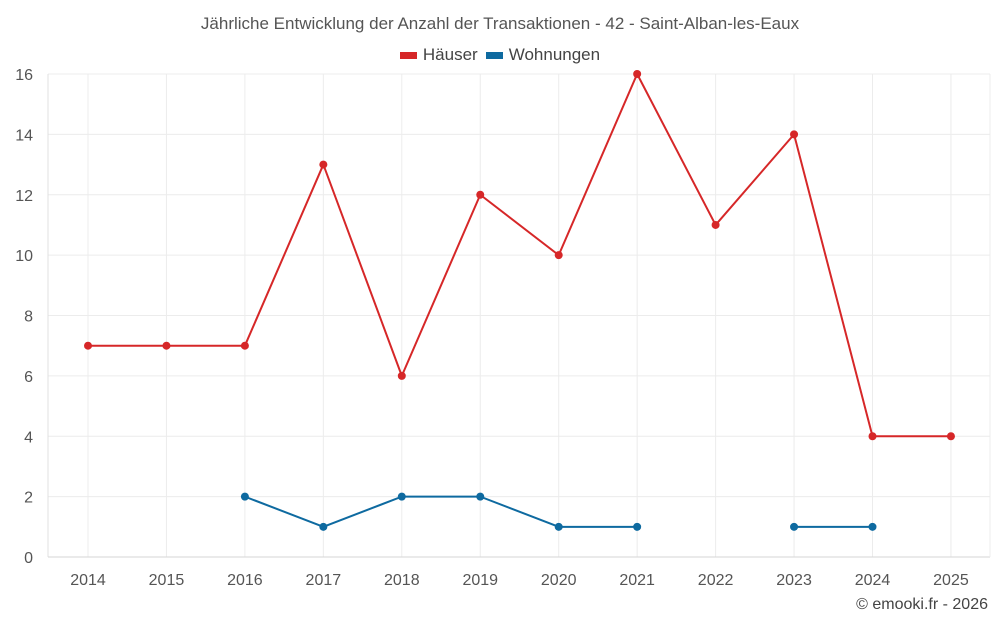  I want to click on legend-label-wohnungen: Wohnungen, so click(554, 54).